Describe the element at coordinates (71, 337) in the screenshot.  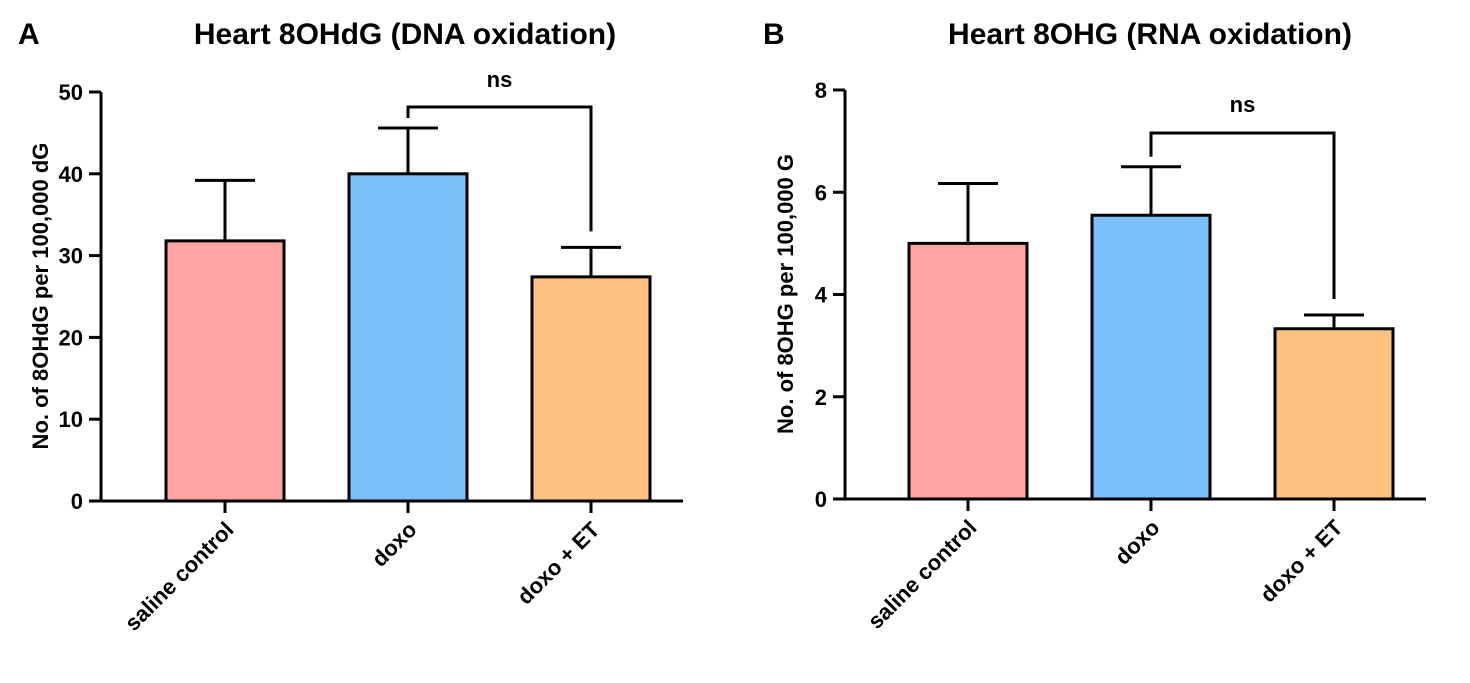
I see `y-tick-label: 20` at that location.